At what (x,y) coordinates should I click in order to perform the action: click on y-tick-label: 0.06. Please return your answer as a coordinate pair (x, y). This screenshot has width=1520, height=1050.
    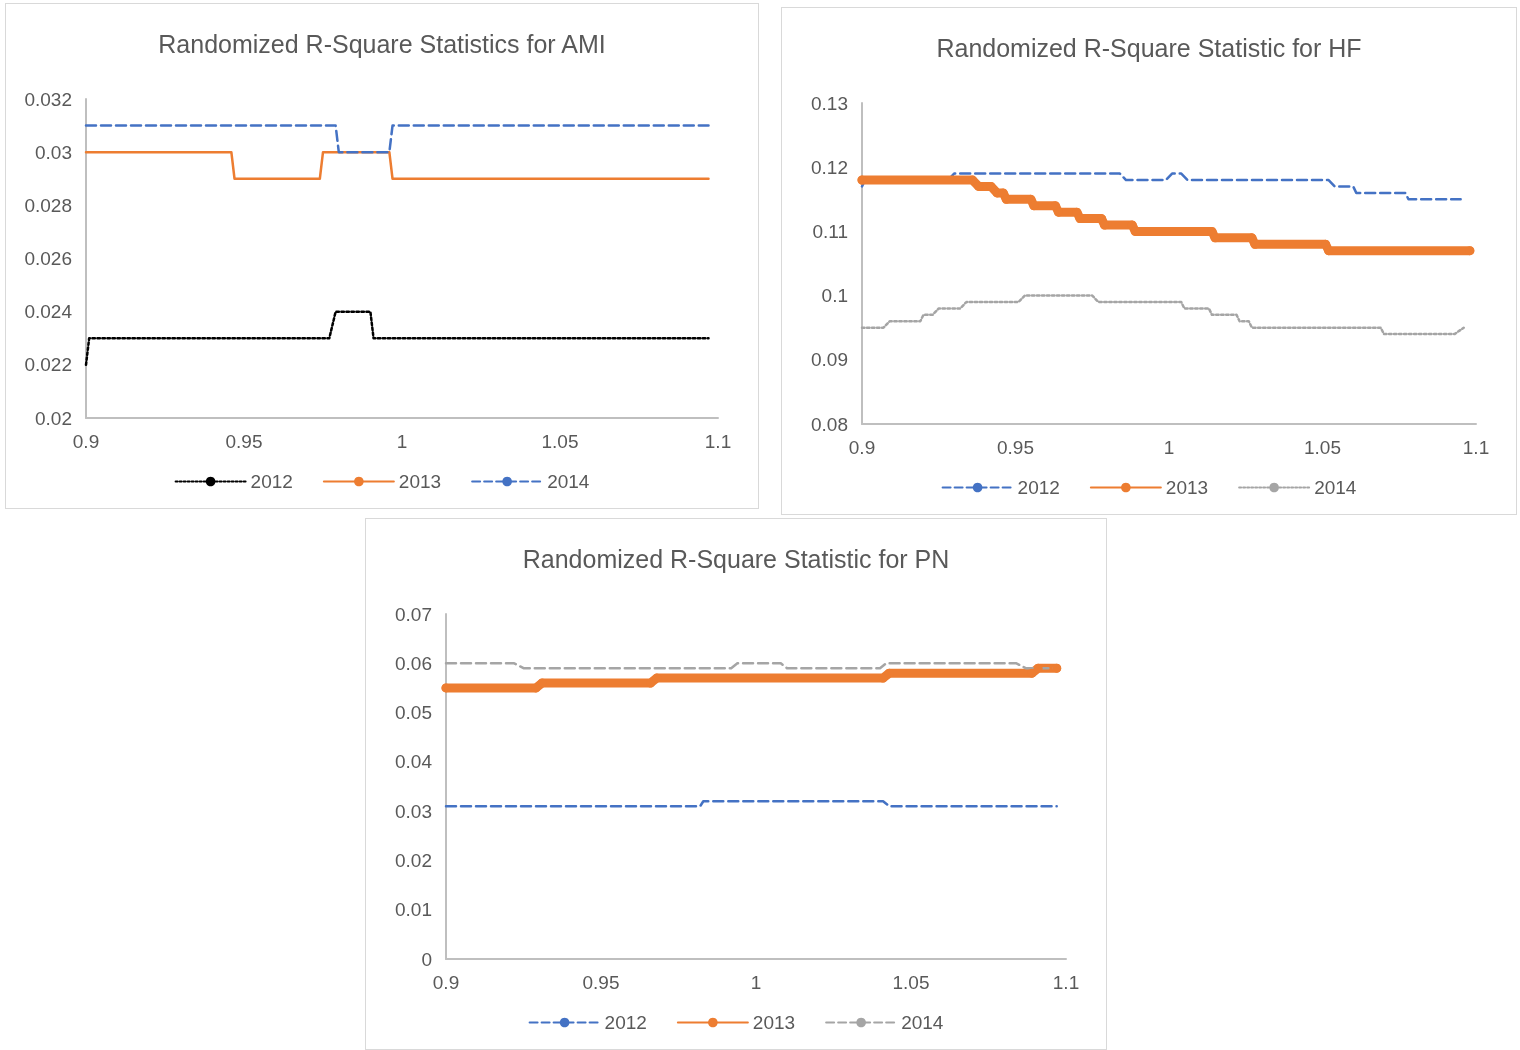
    Looking at the image, I should click on (413, 663).